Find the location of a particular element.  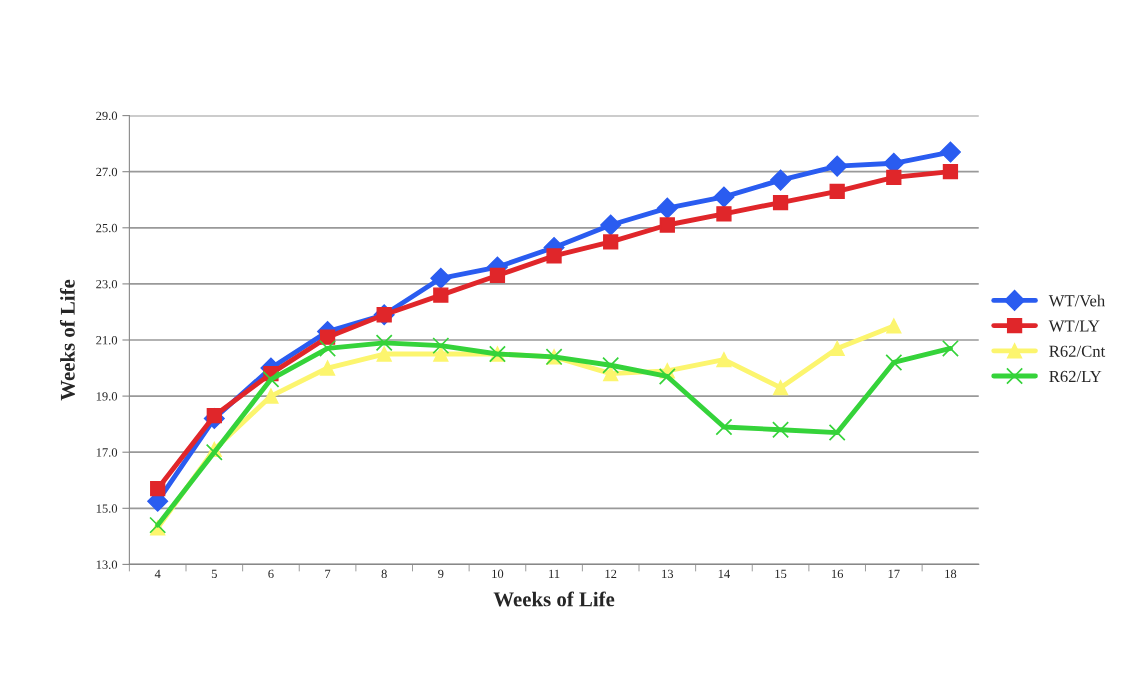

y-axis-title: Weeks of Life is located at coordinates (67, 340).